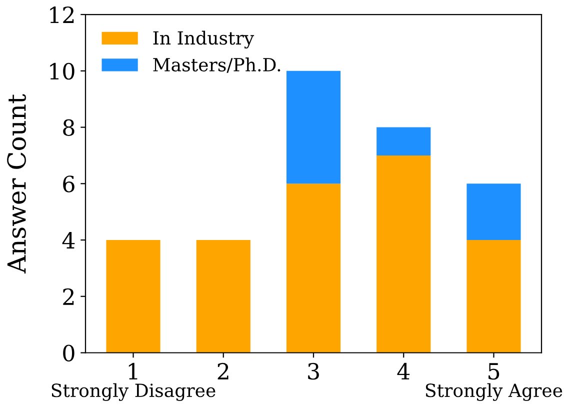  Describe the element at coordinates (62, 71) in the screenshot. I see `y-tick-label: 10` at that location.